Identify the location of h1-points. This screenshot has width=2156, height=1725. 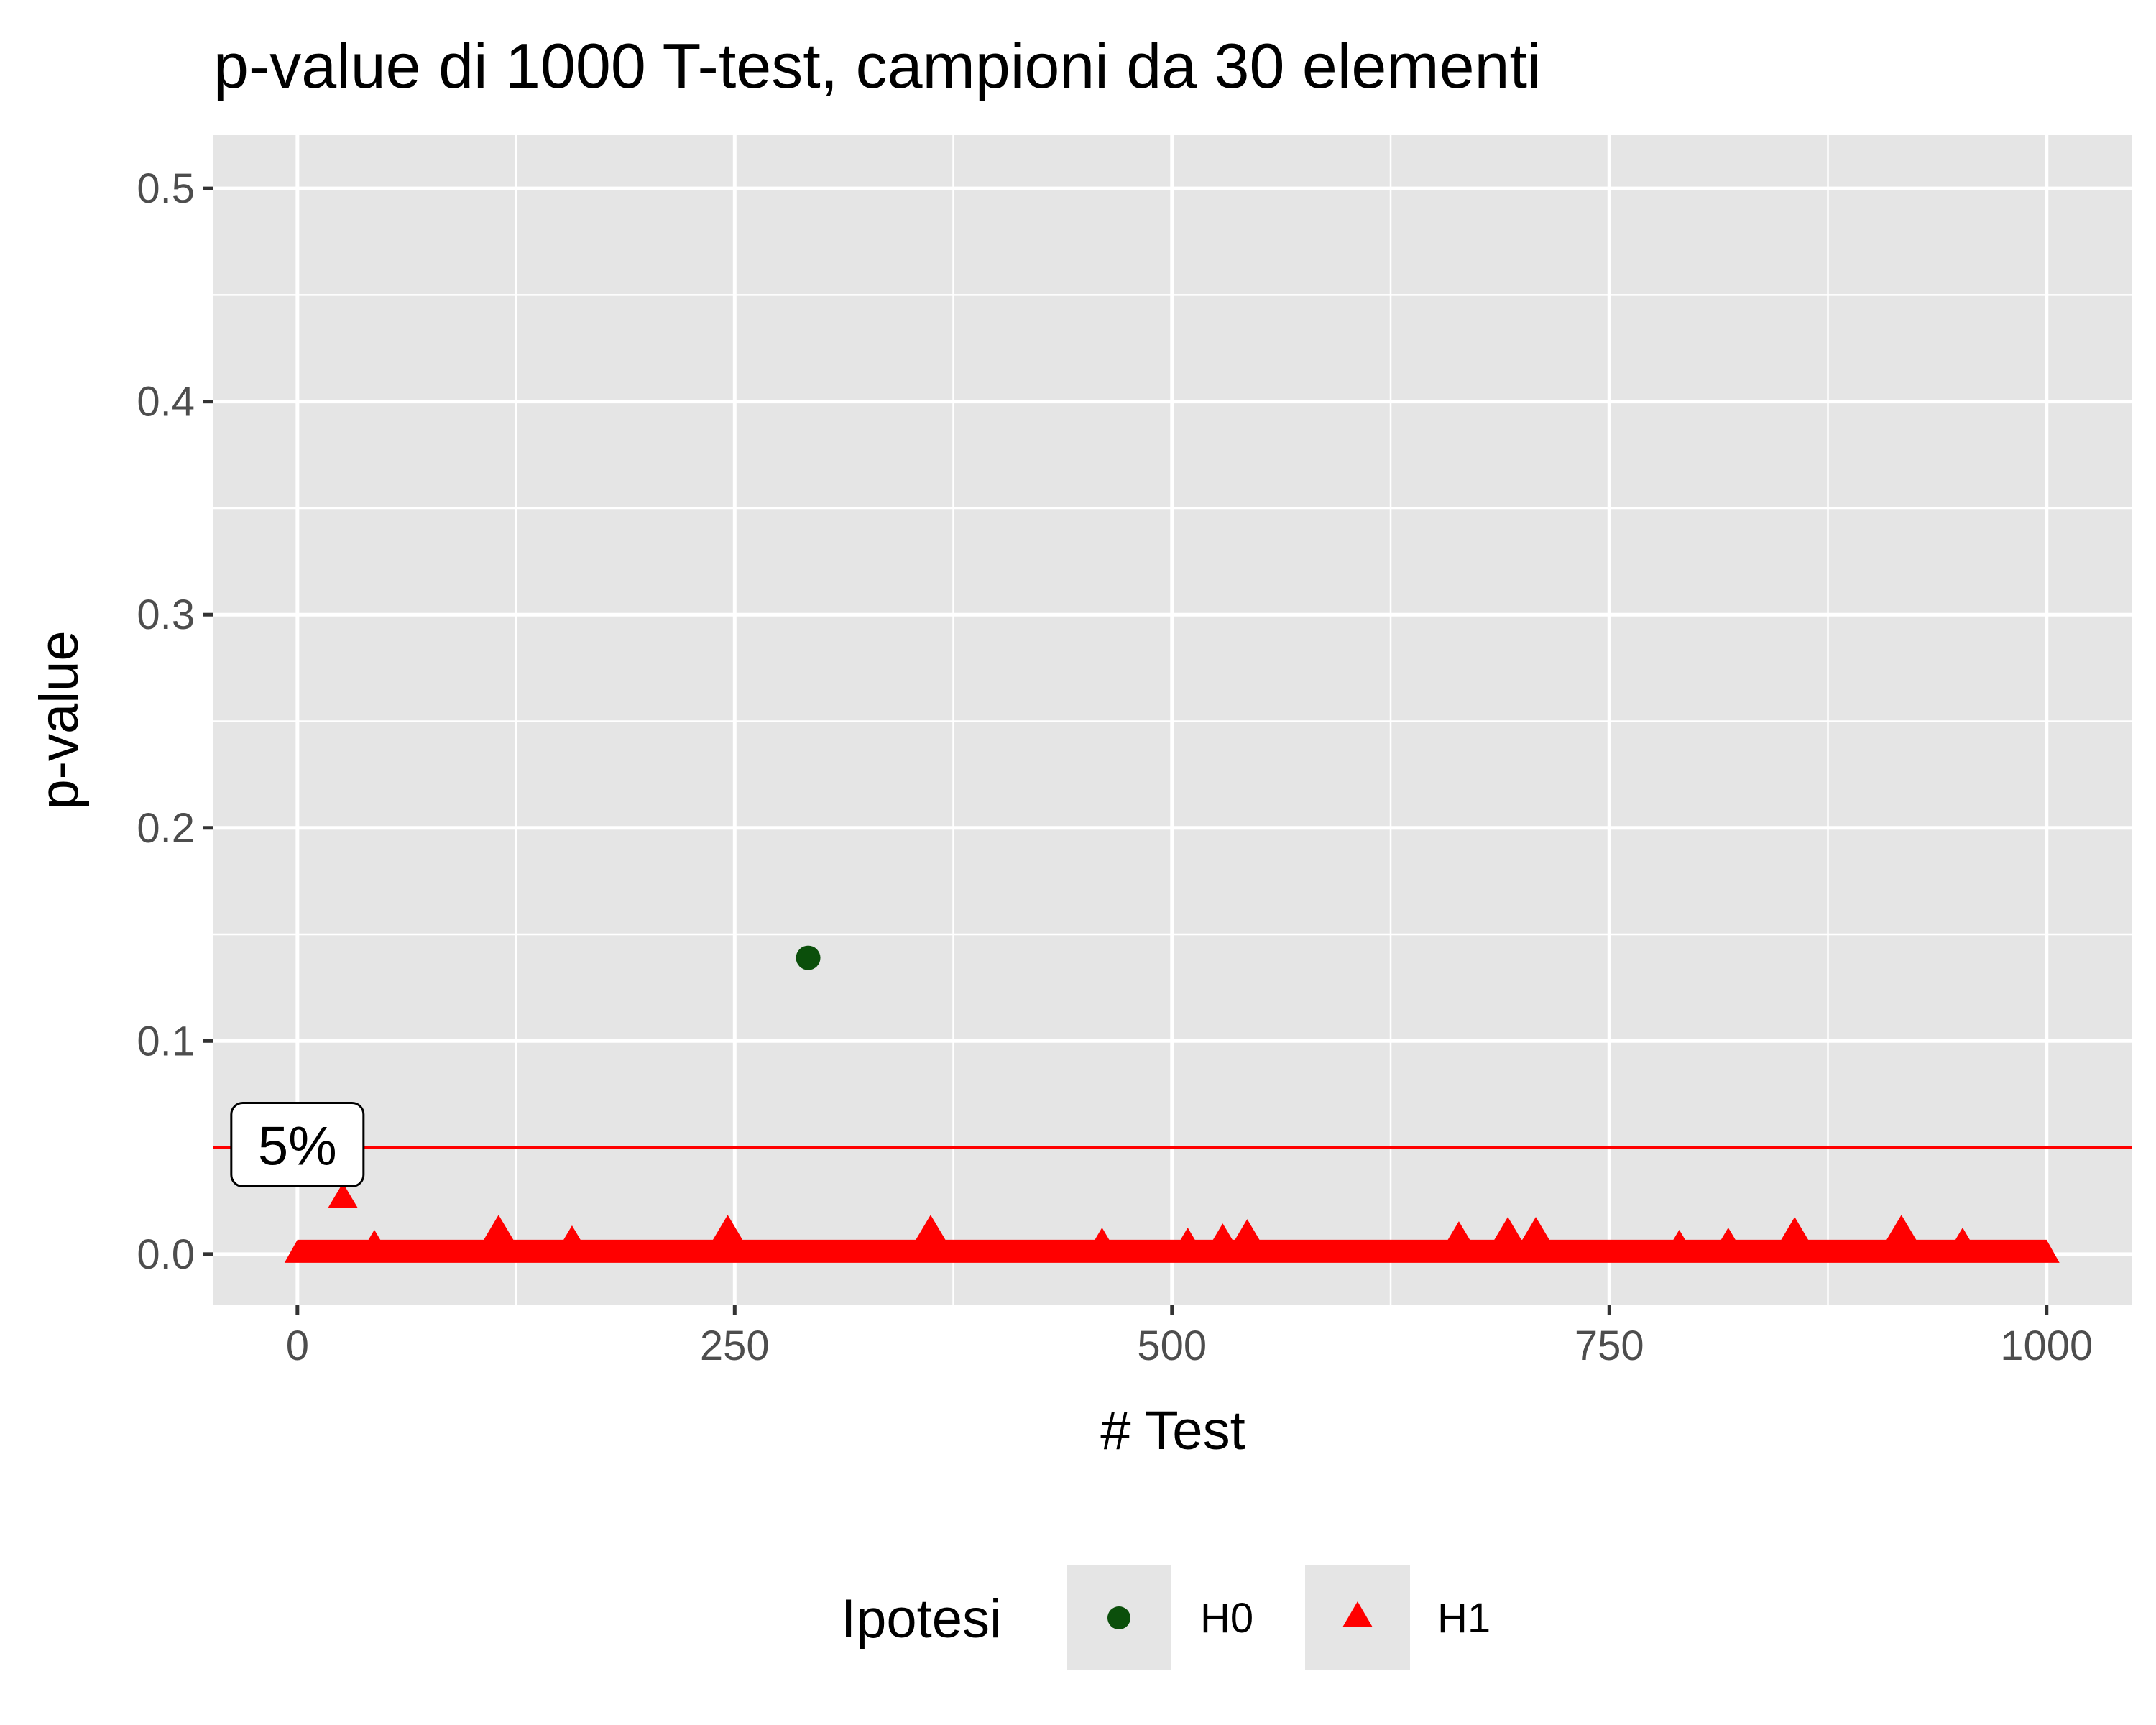
(1153, 1219).